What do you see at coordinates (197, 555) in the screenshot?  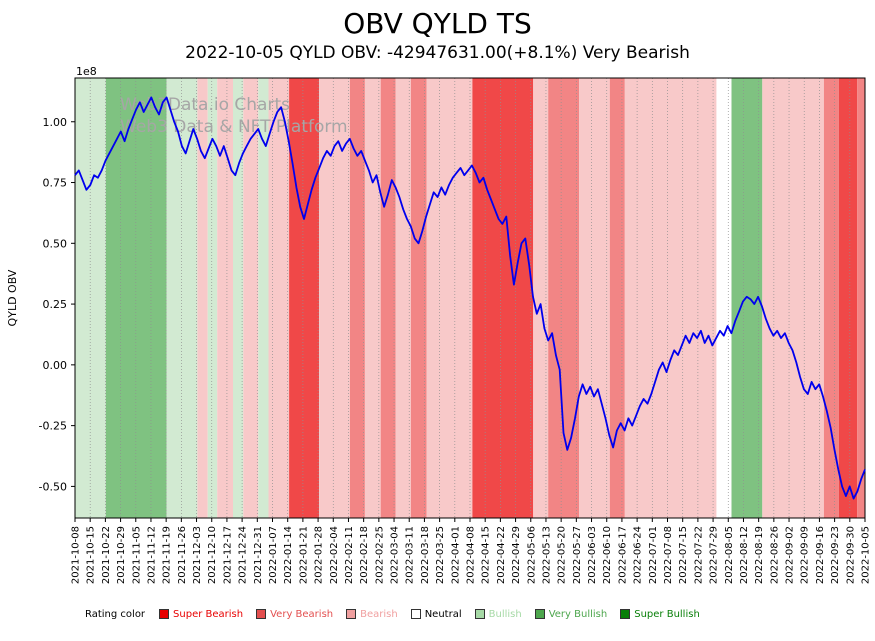 I see `x-tick-label: 2021-12-03` at bounding box center [197, 555].